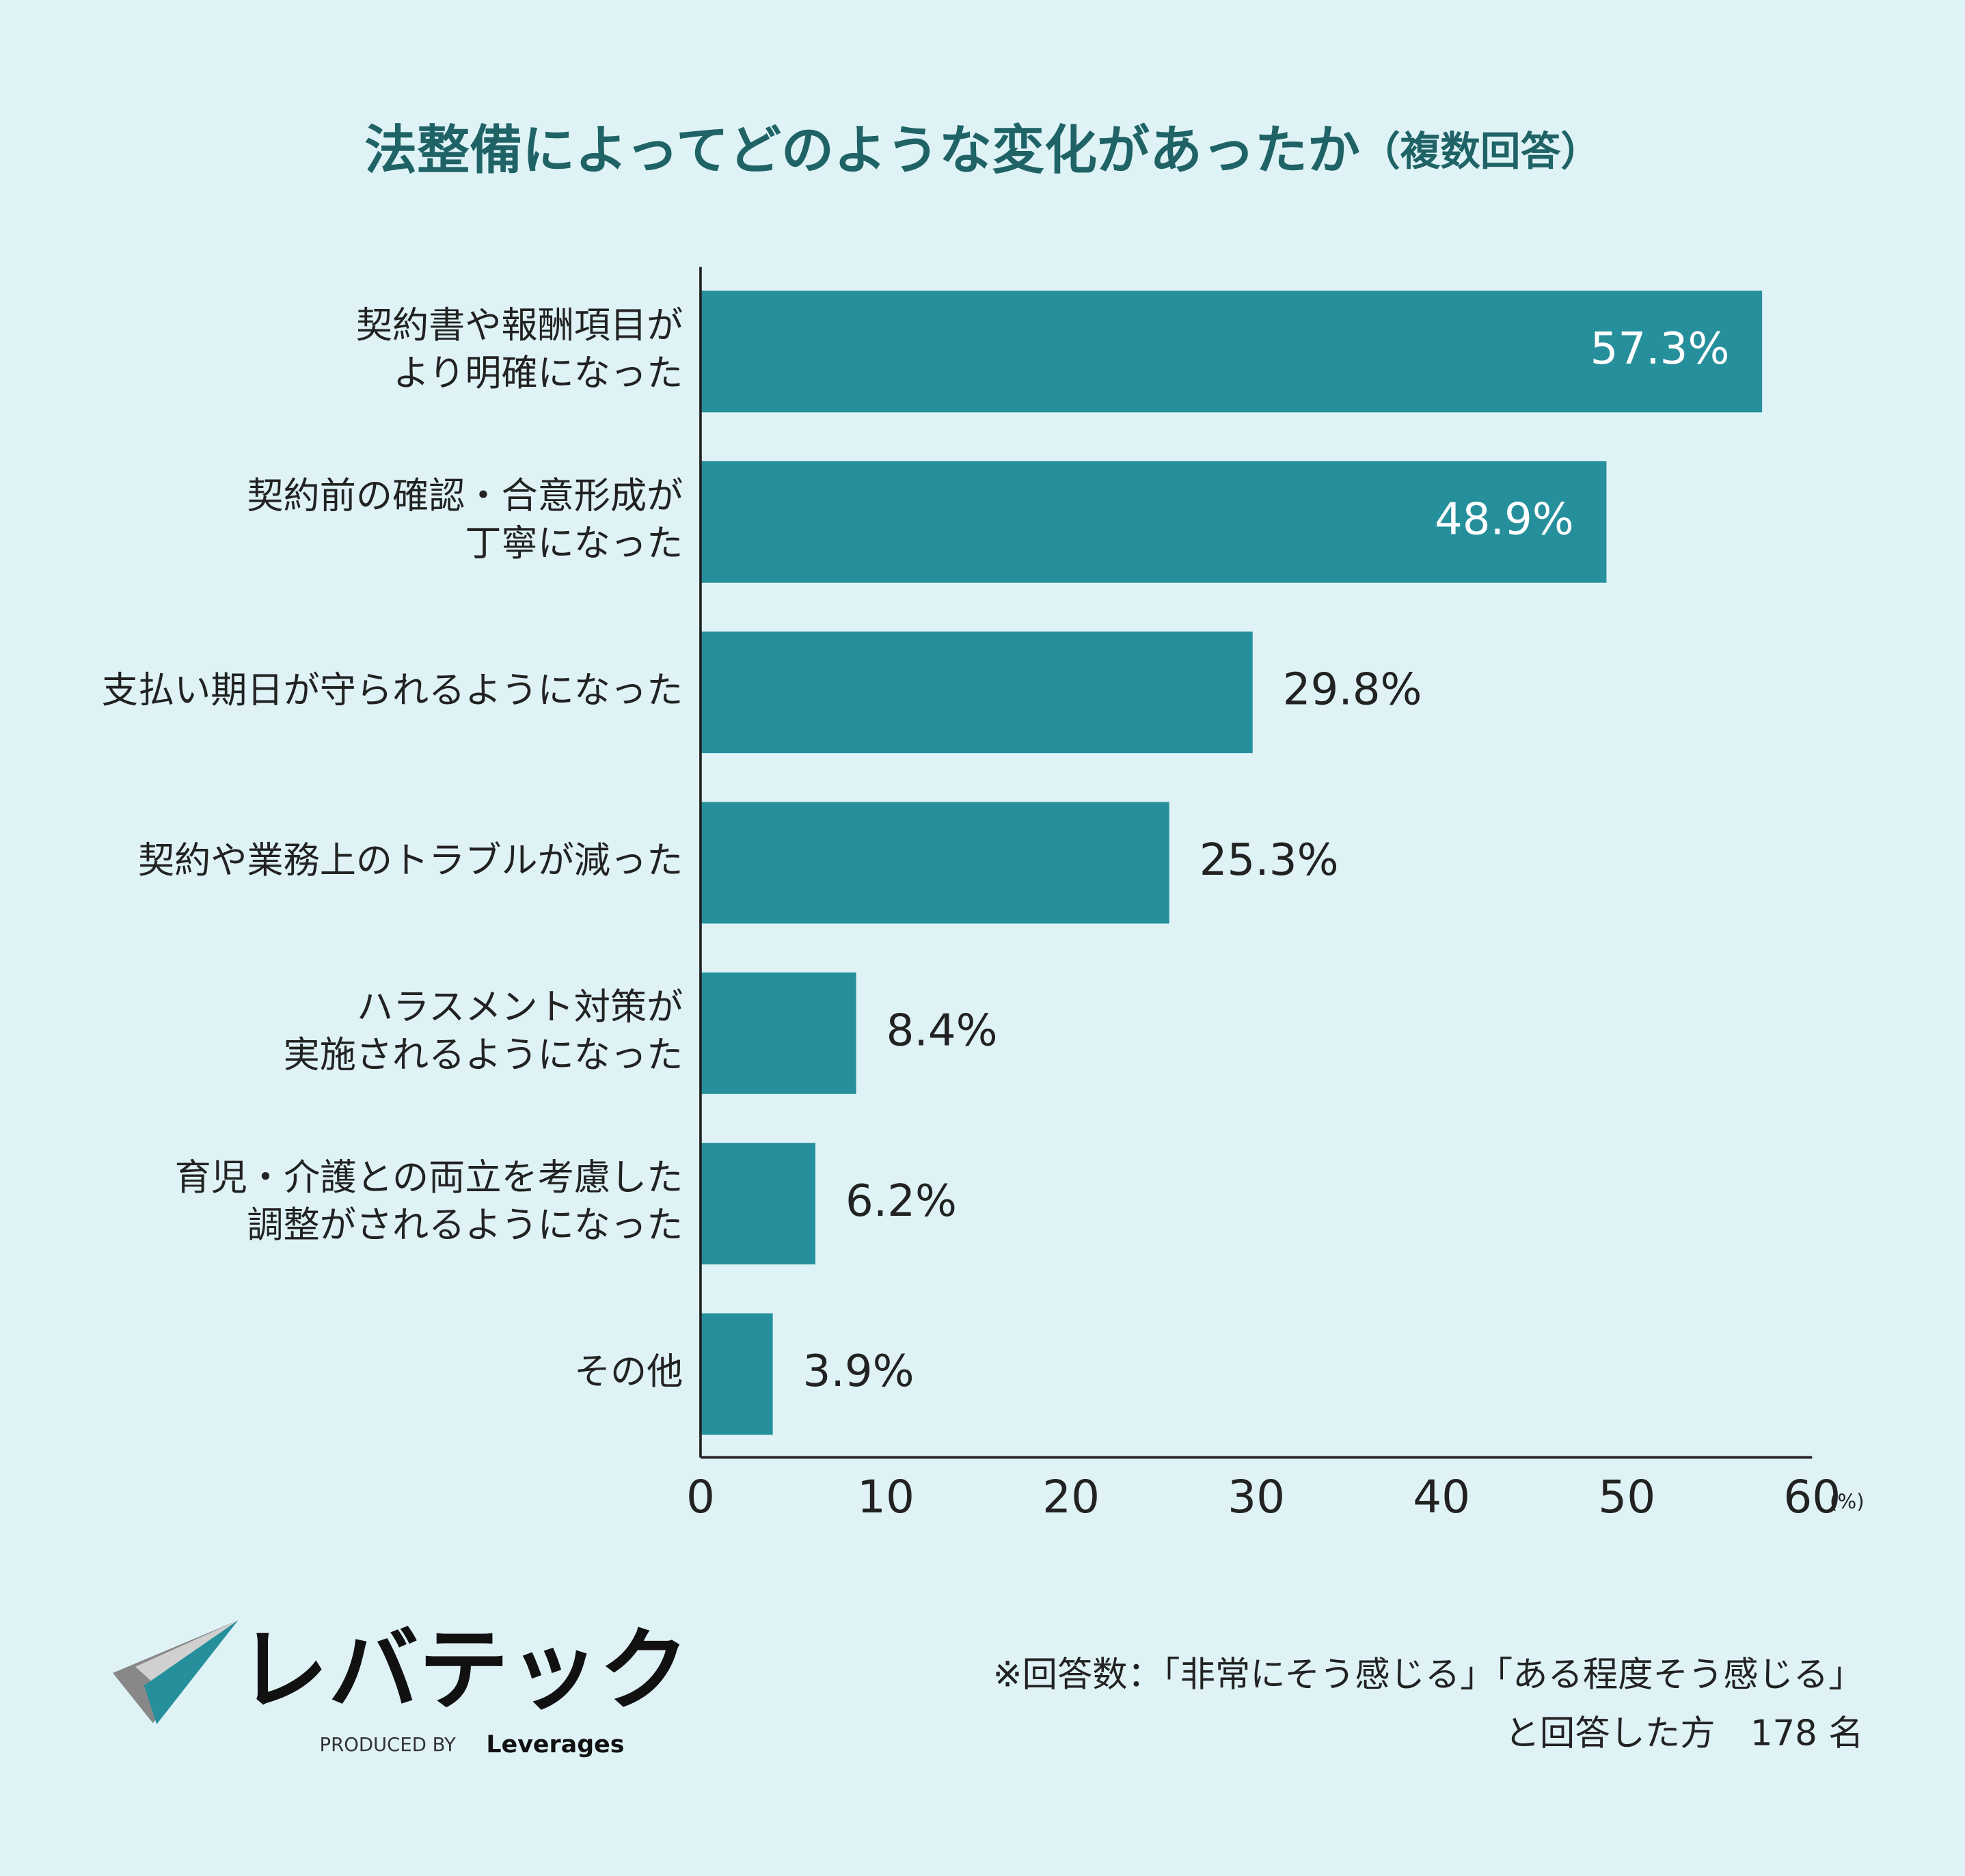 This screenshot has width=1965, height=1876. What do you see at coordinates (1256, 1497) in the screenshot?
I see `x-tick-label: 30` at bounding box center [1256, 1497].